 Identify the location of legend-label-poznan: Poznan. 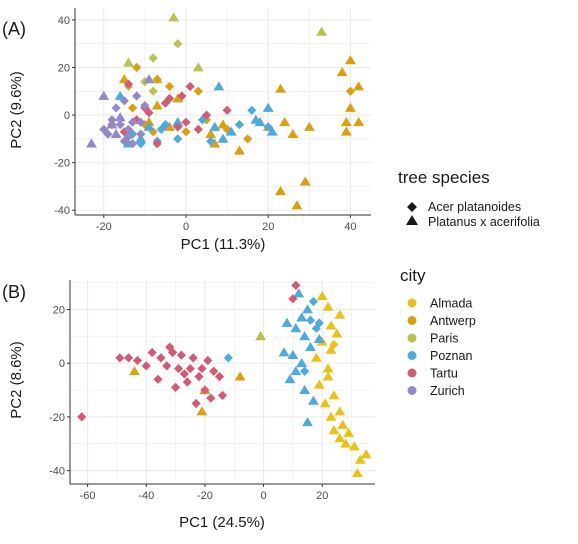
(451, 356).